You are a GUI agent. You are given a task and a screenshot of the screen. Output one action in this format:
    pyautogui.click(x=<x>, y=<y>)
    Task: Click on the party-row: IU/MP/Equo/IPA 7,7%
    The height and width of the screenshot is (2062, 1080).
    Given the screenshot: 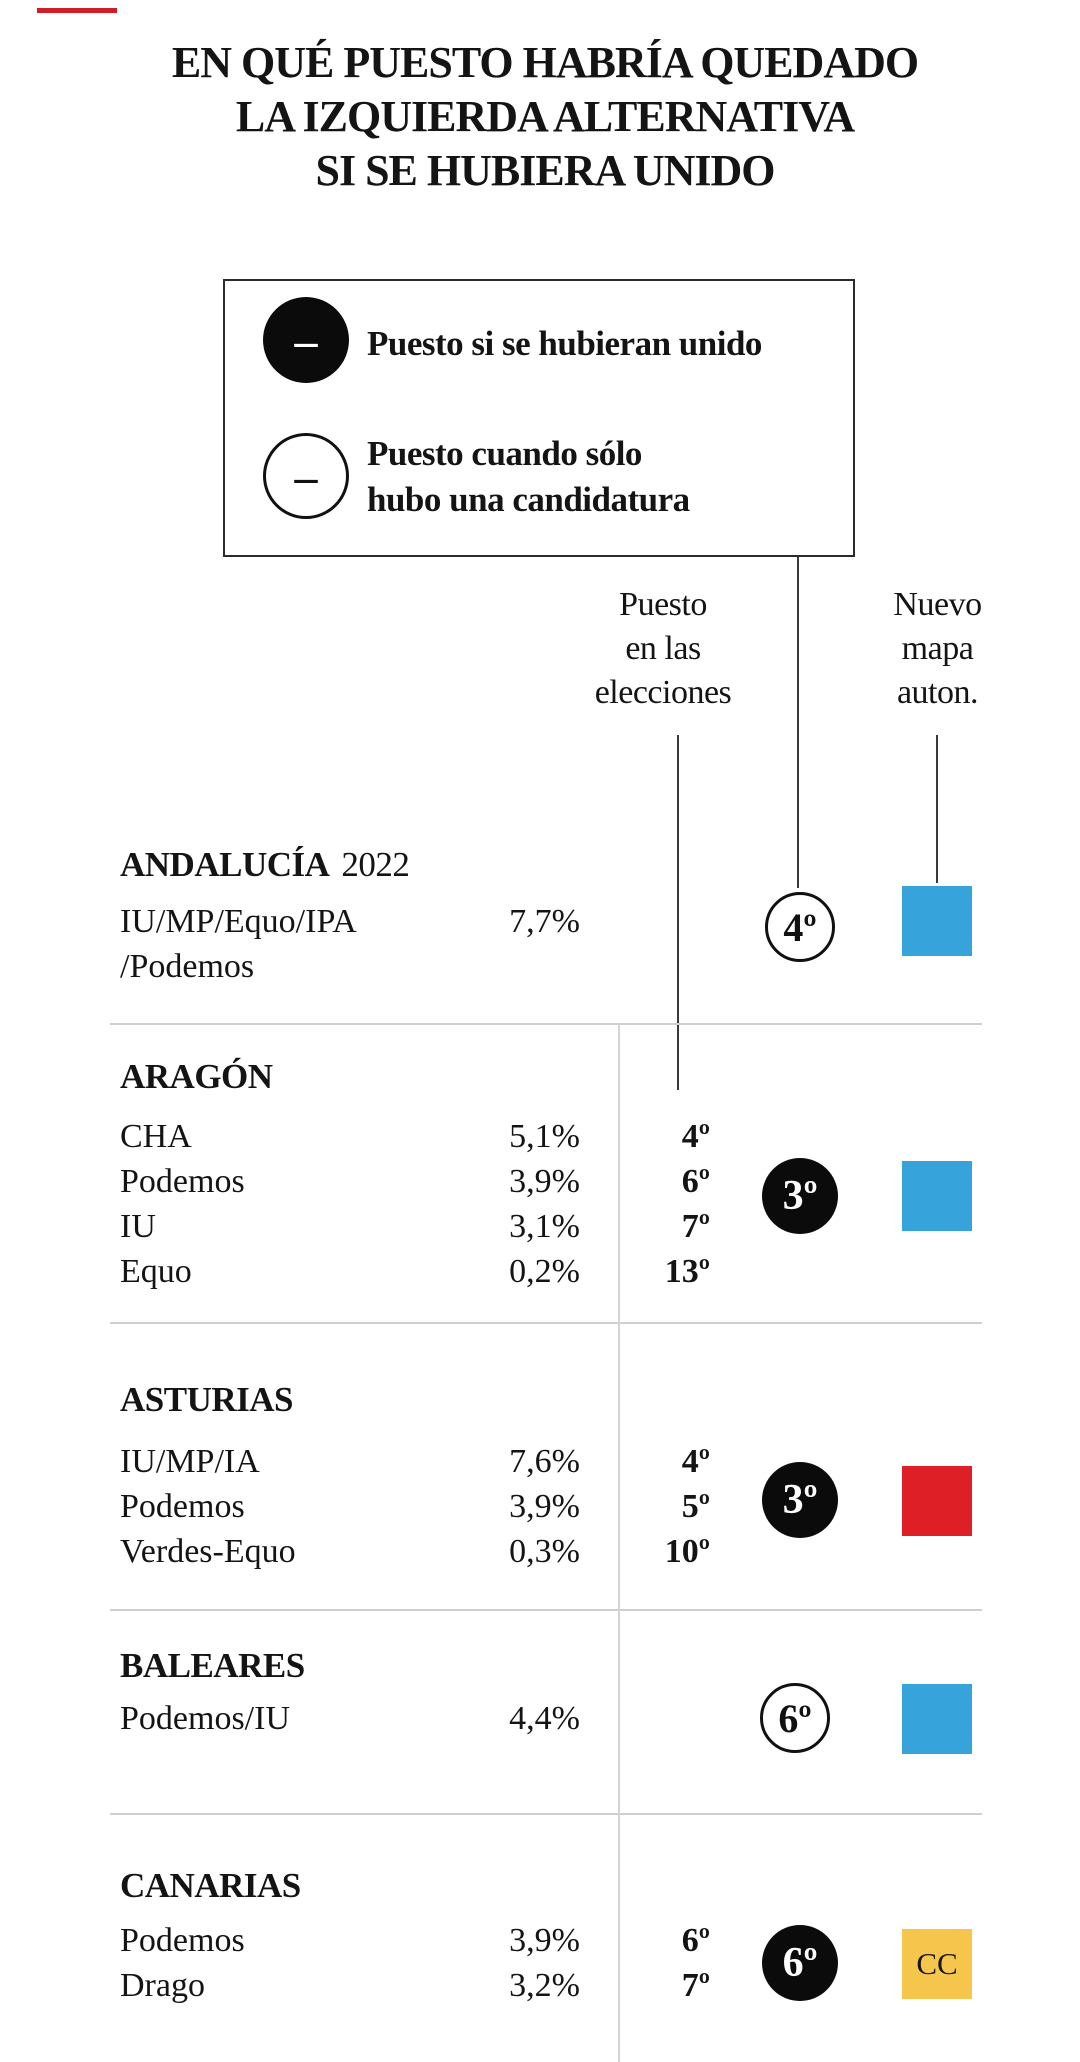 What is the action you would take?
    pyautogui.click(x=420, y=923)
    